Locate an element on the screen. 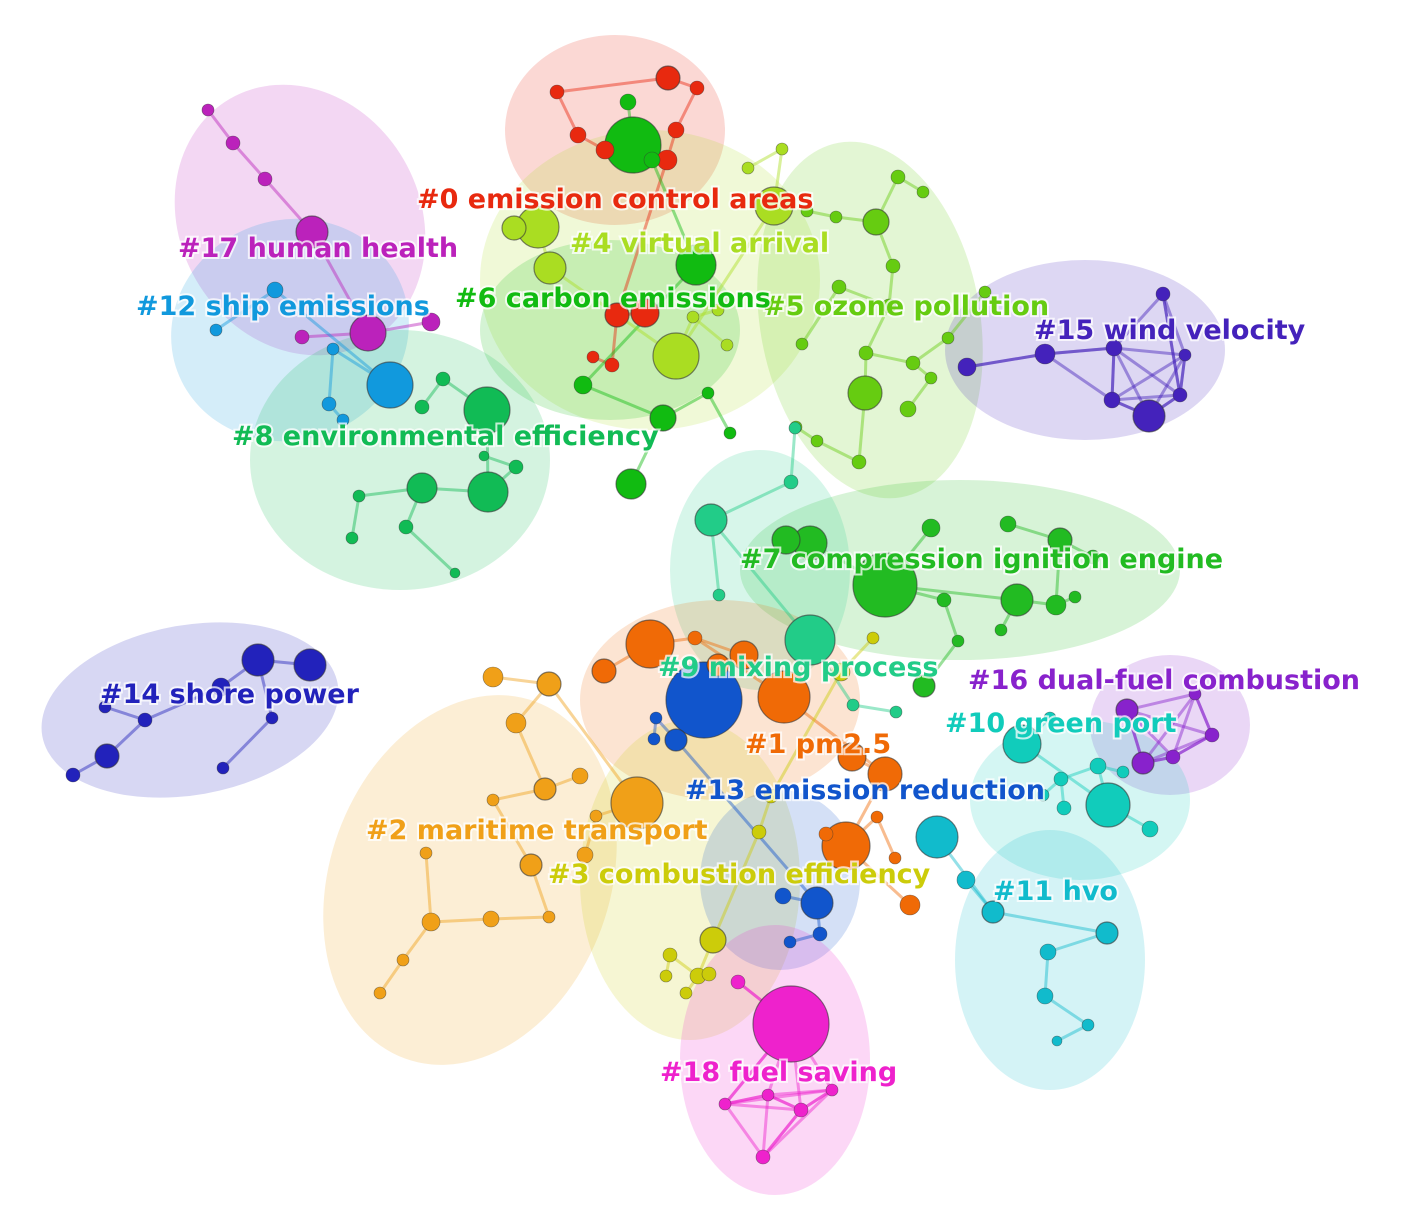 This screenshot has height=1215, width=1411. cluster-label-15: #15 wind velocity is located at coordinates (1170, 330).